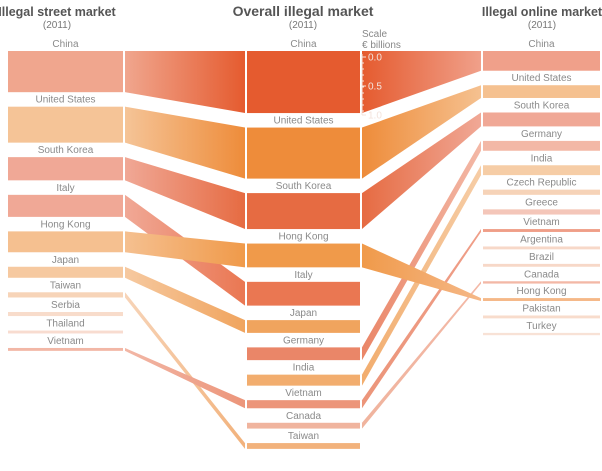  Describe the element at coordinates (65, 305) in the screenshot. I see `street-label-serbia: Serbia` at that location.